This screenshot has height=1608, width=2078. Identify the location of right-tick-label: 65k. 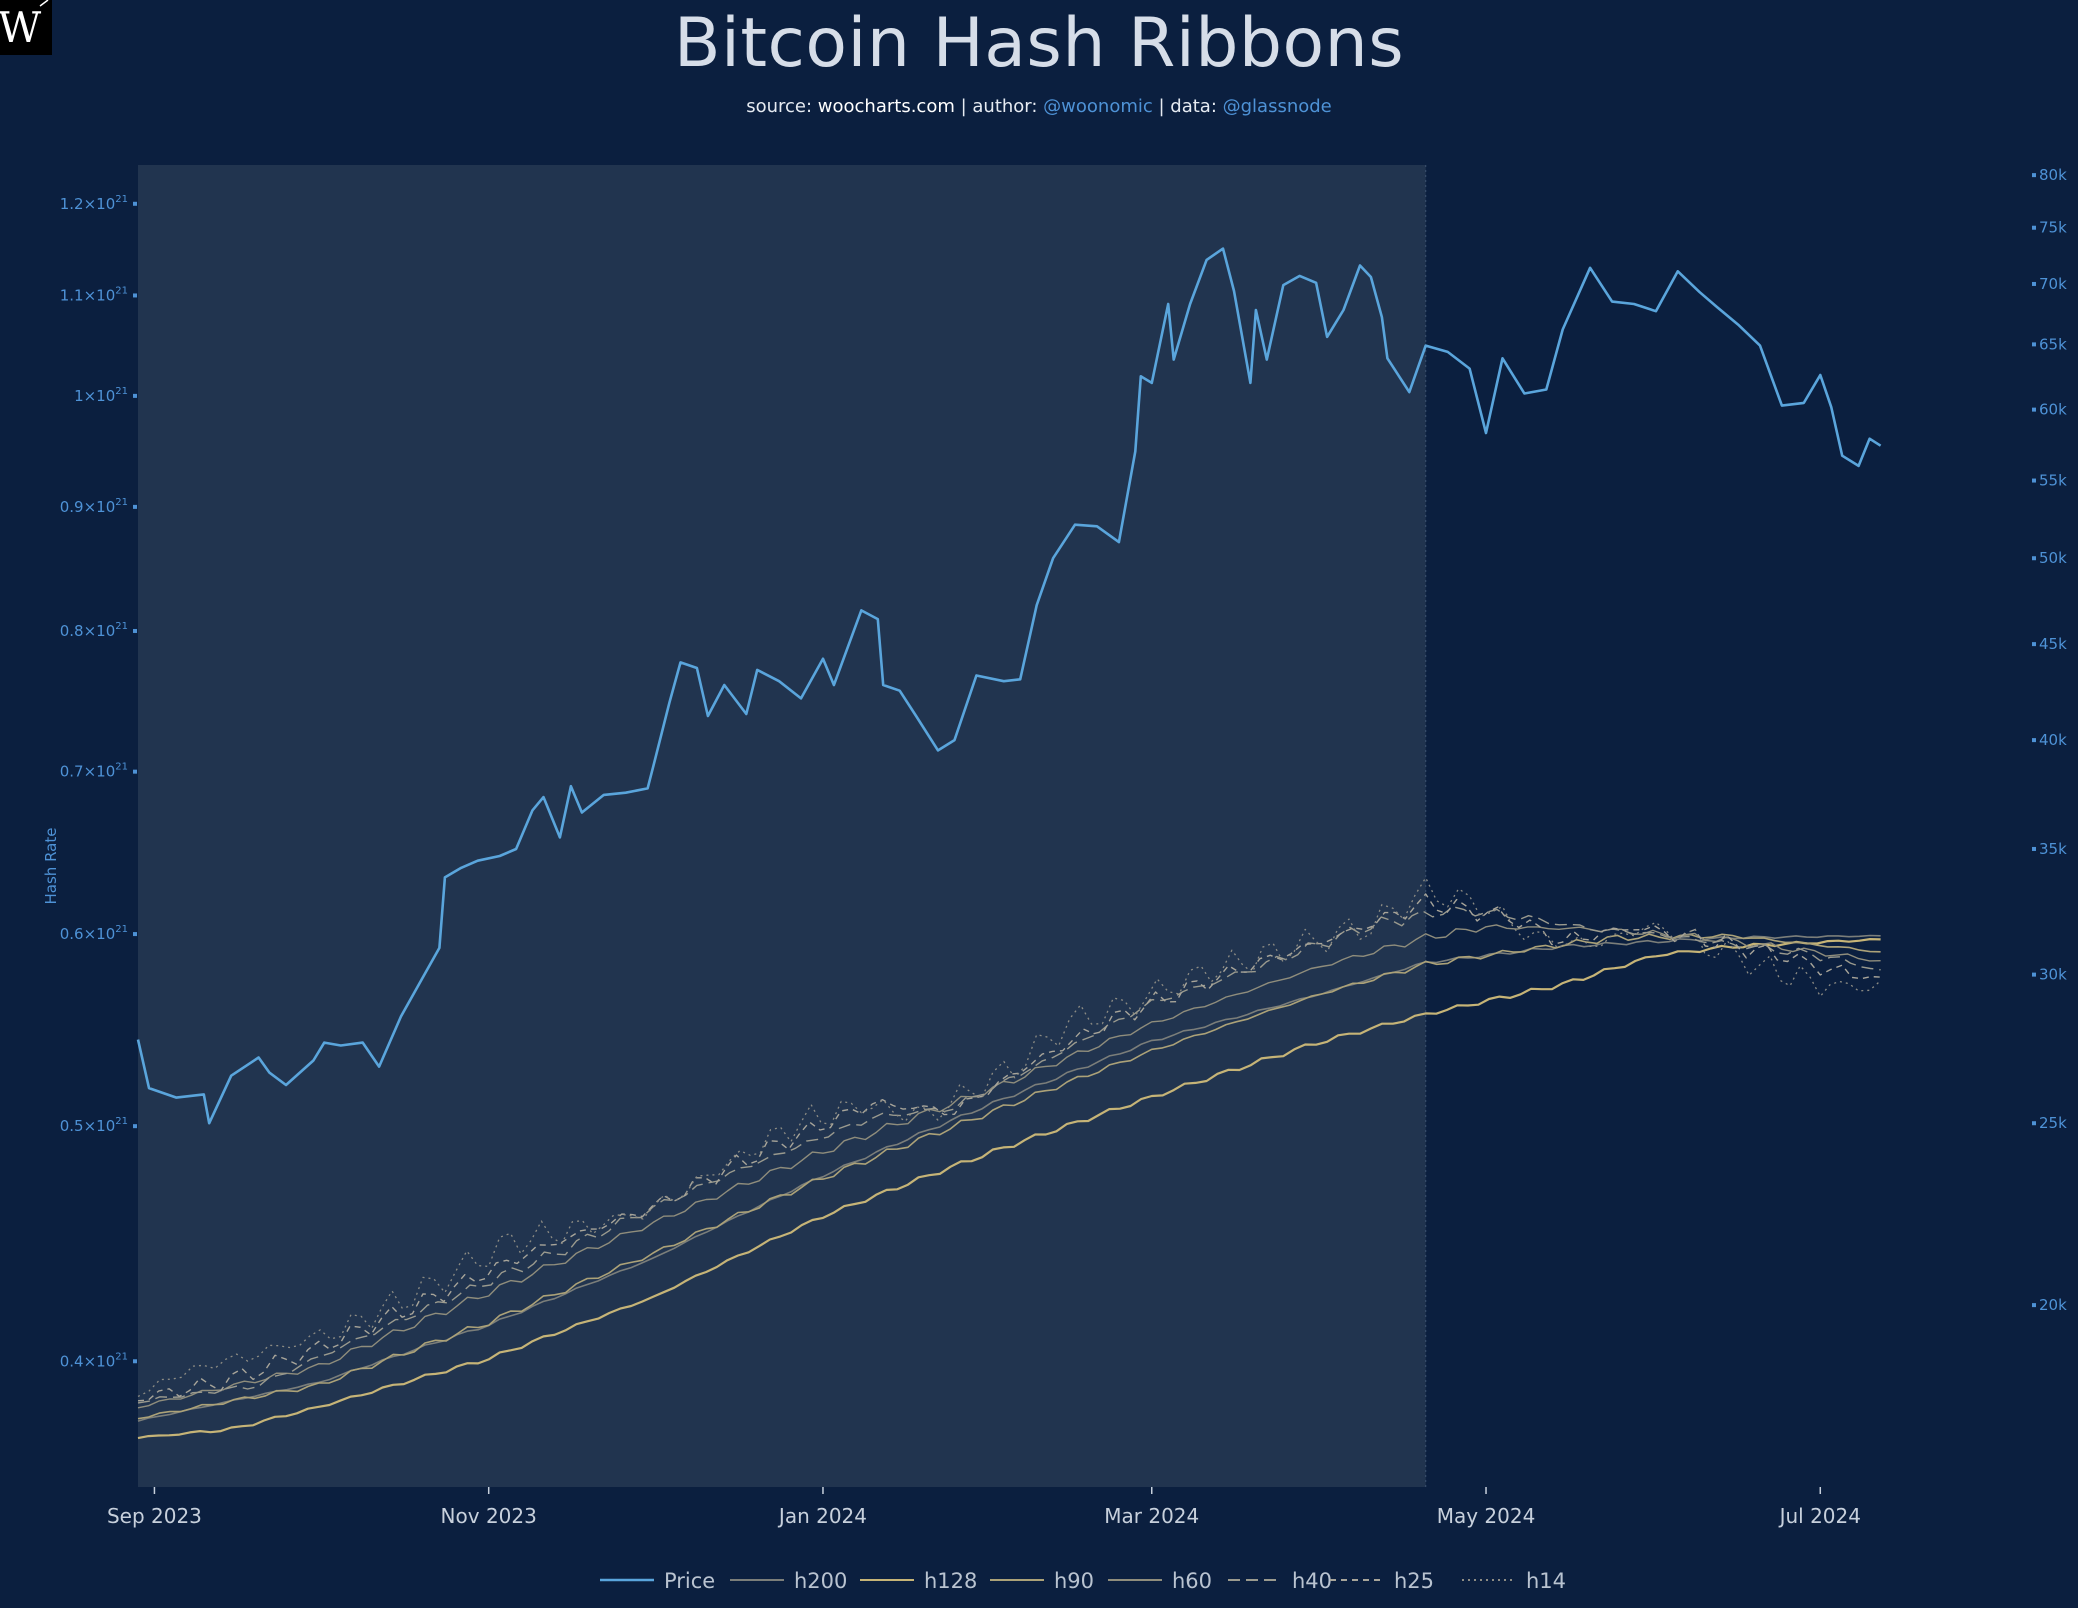
(2053, 344).